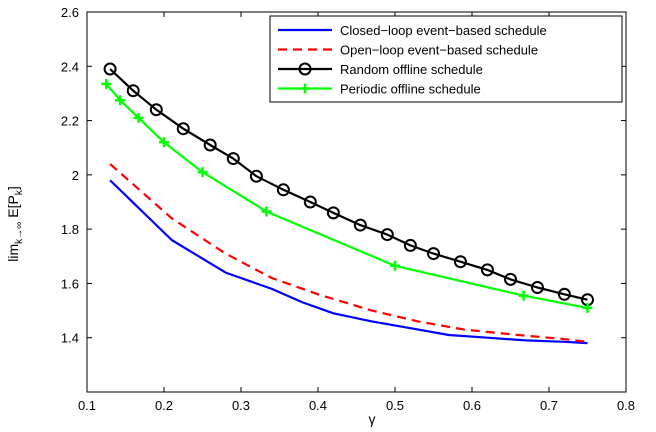 Image resolution: width=656 pixels, height=432 pixels. Describe the element at coordinates (241, 405) in the screenshot. I see `x-tick-label: 0.3` at that location.